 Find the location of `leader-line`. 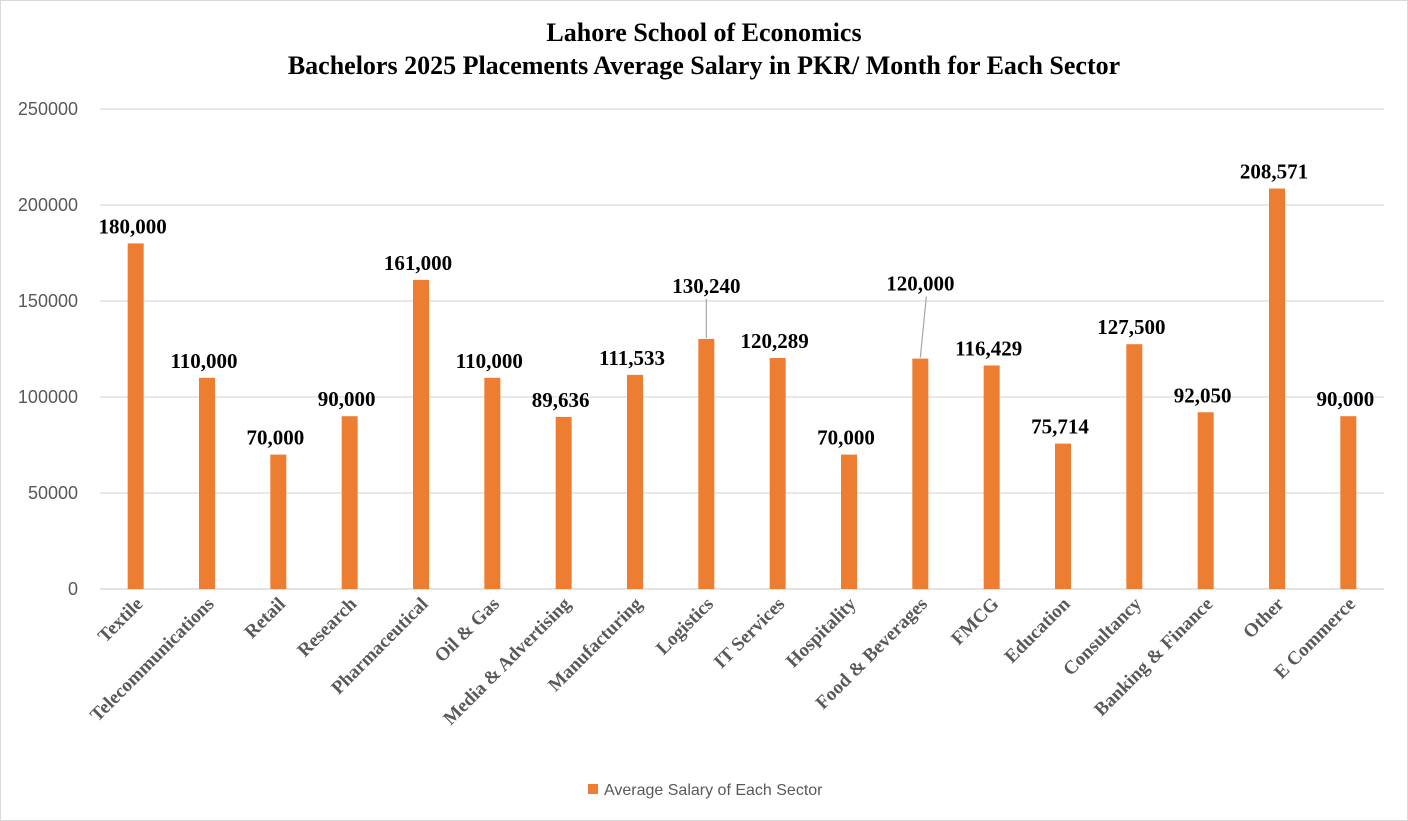

leader-line is located at coordinates (923, 327).